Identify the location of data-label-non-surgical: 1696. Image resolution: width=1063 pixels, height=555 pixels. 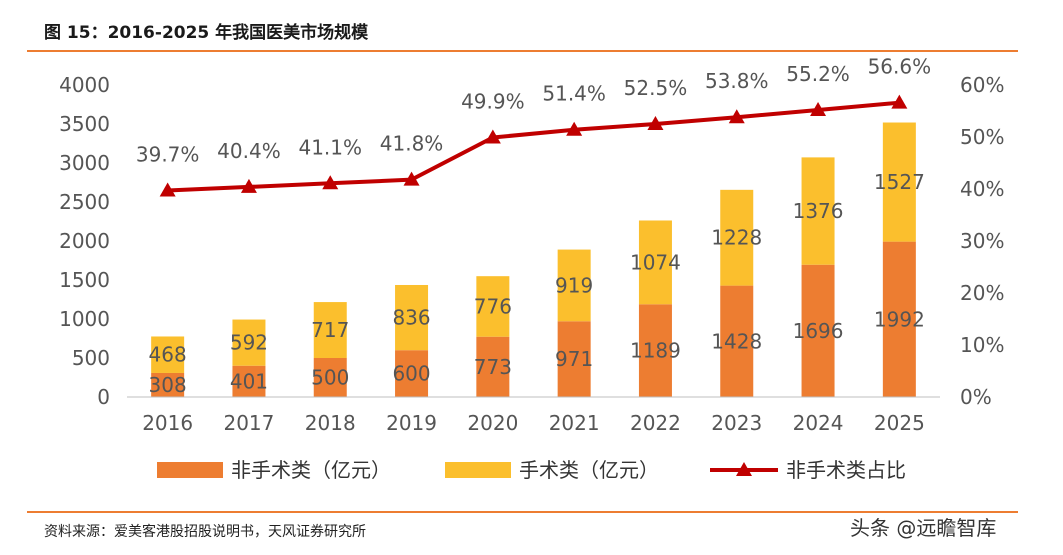
(818, 331).